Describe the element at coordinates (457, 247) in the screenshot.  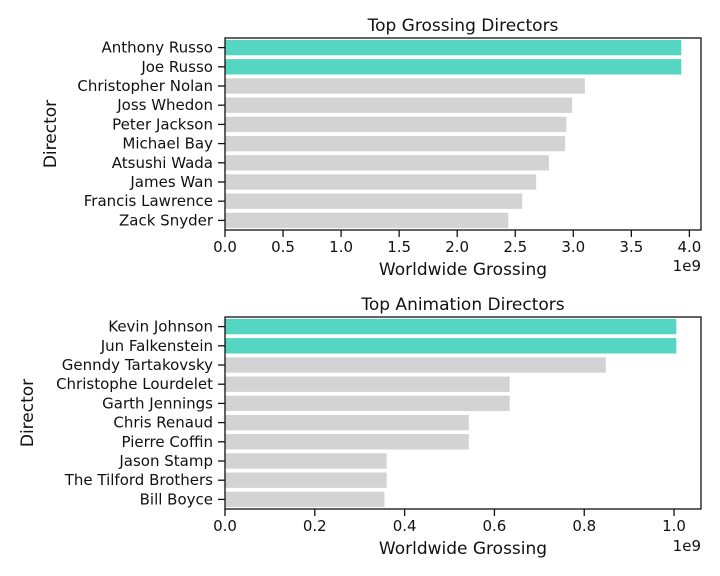
I see `x-tick-label: 2.0` at that location.